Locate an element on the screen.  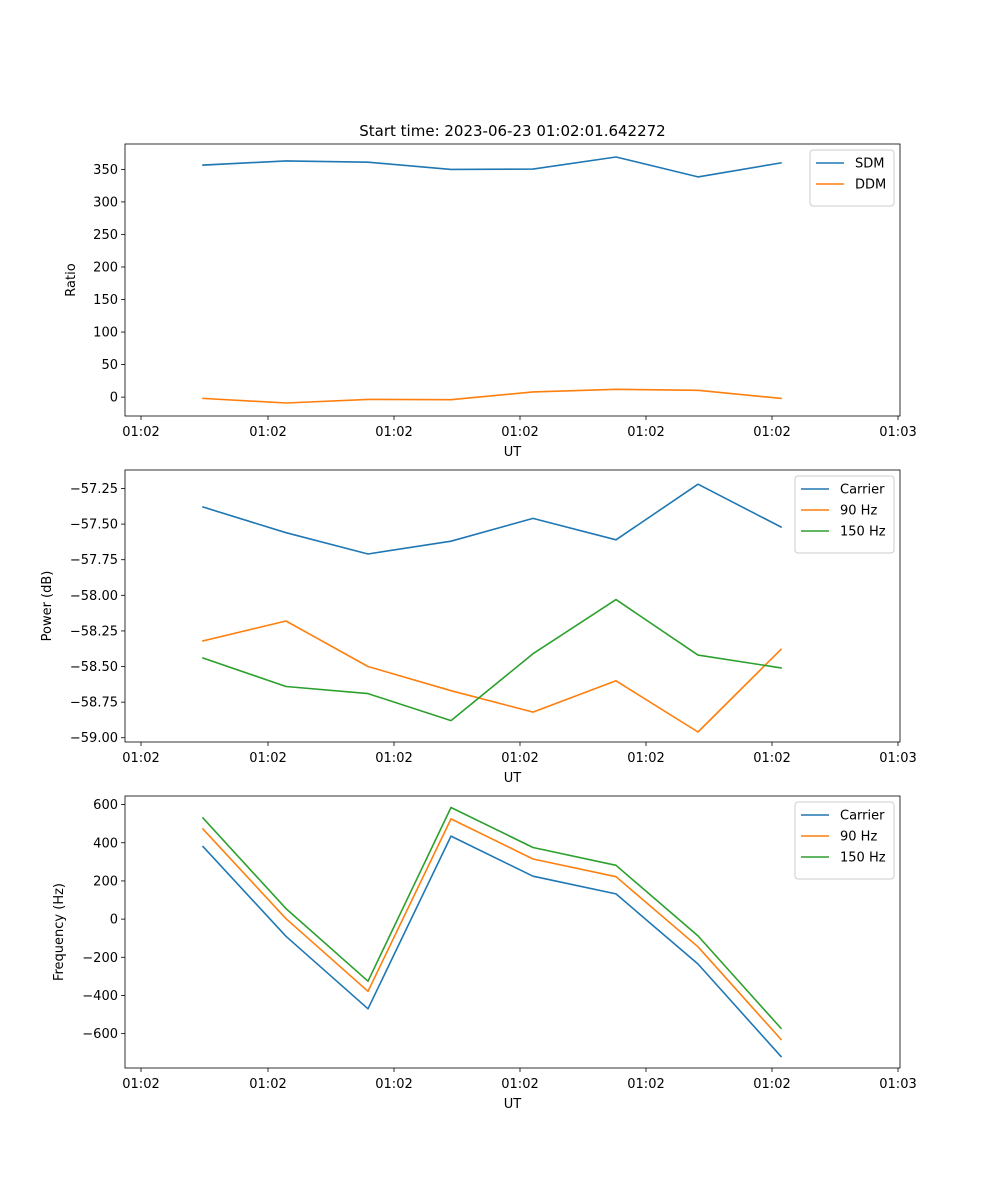
y-tick-label: −57.50 is located at coordinates (94, 525).